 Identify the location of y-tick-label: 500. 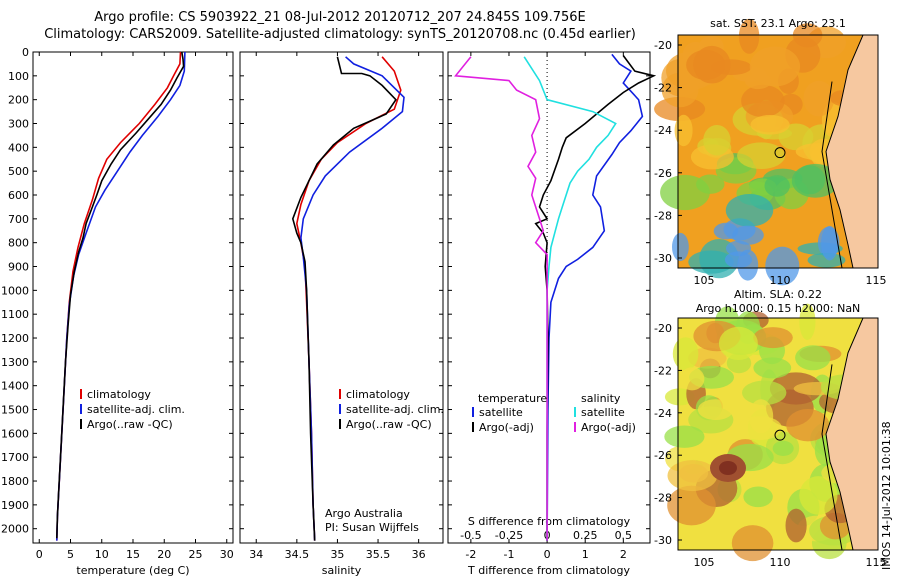
(18, 171).